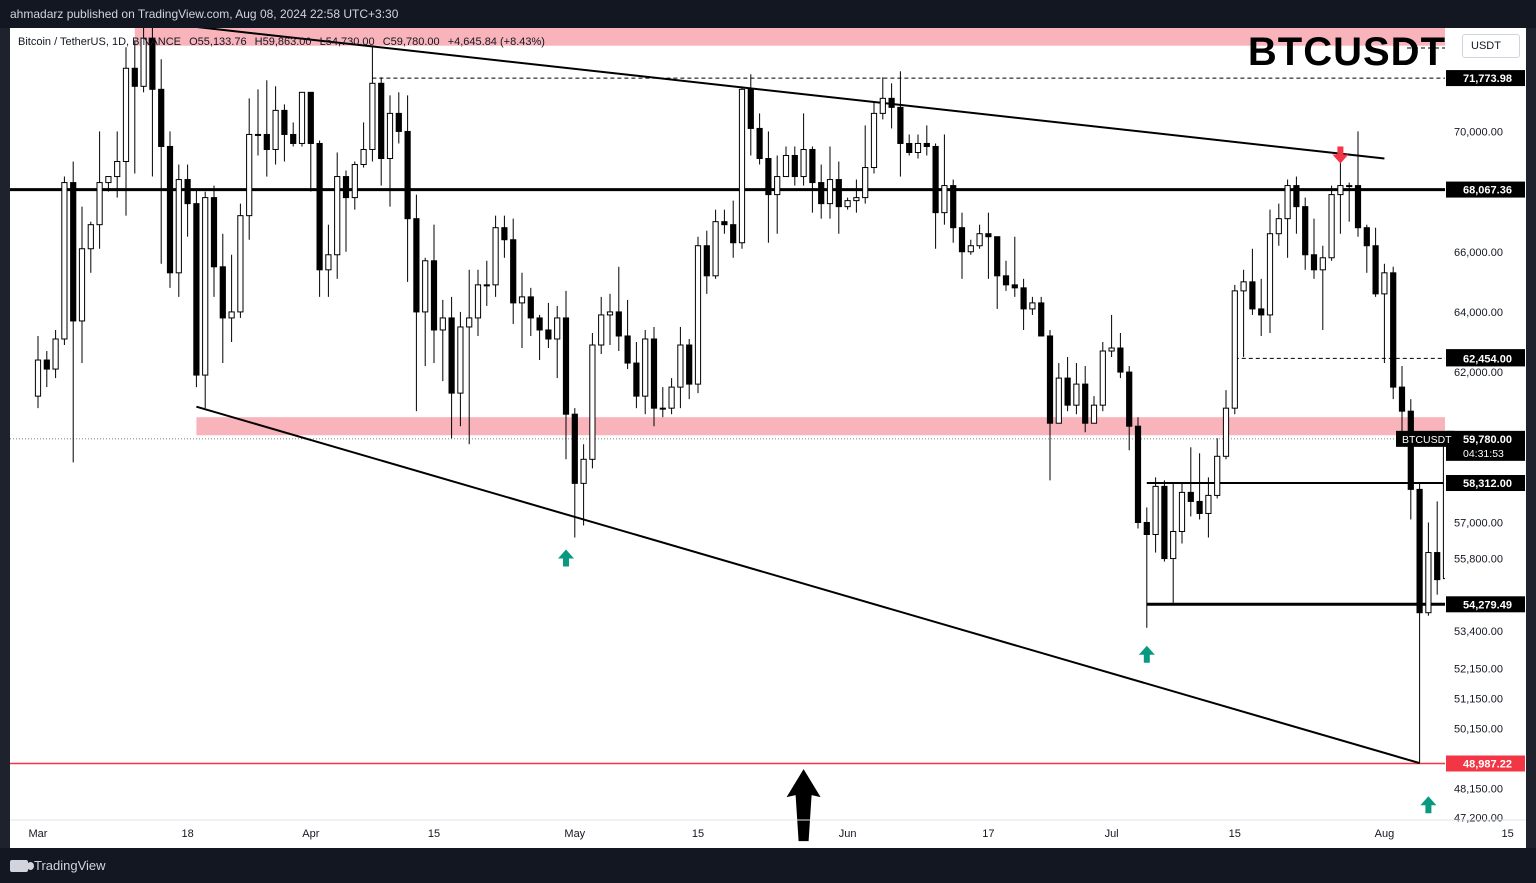  I want to click on countdown-label: 04:31:53, so click(1483, 454).